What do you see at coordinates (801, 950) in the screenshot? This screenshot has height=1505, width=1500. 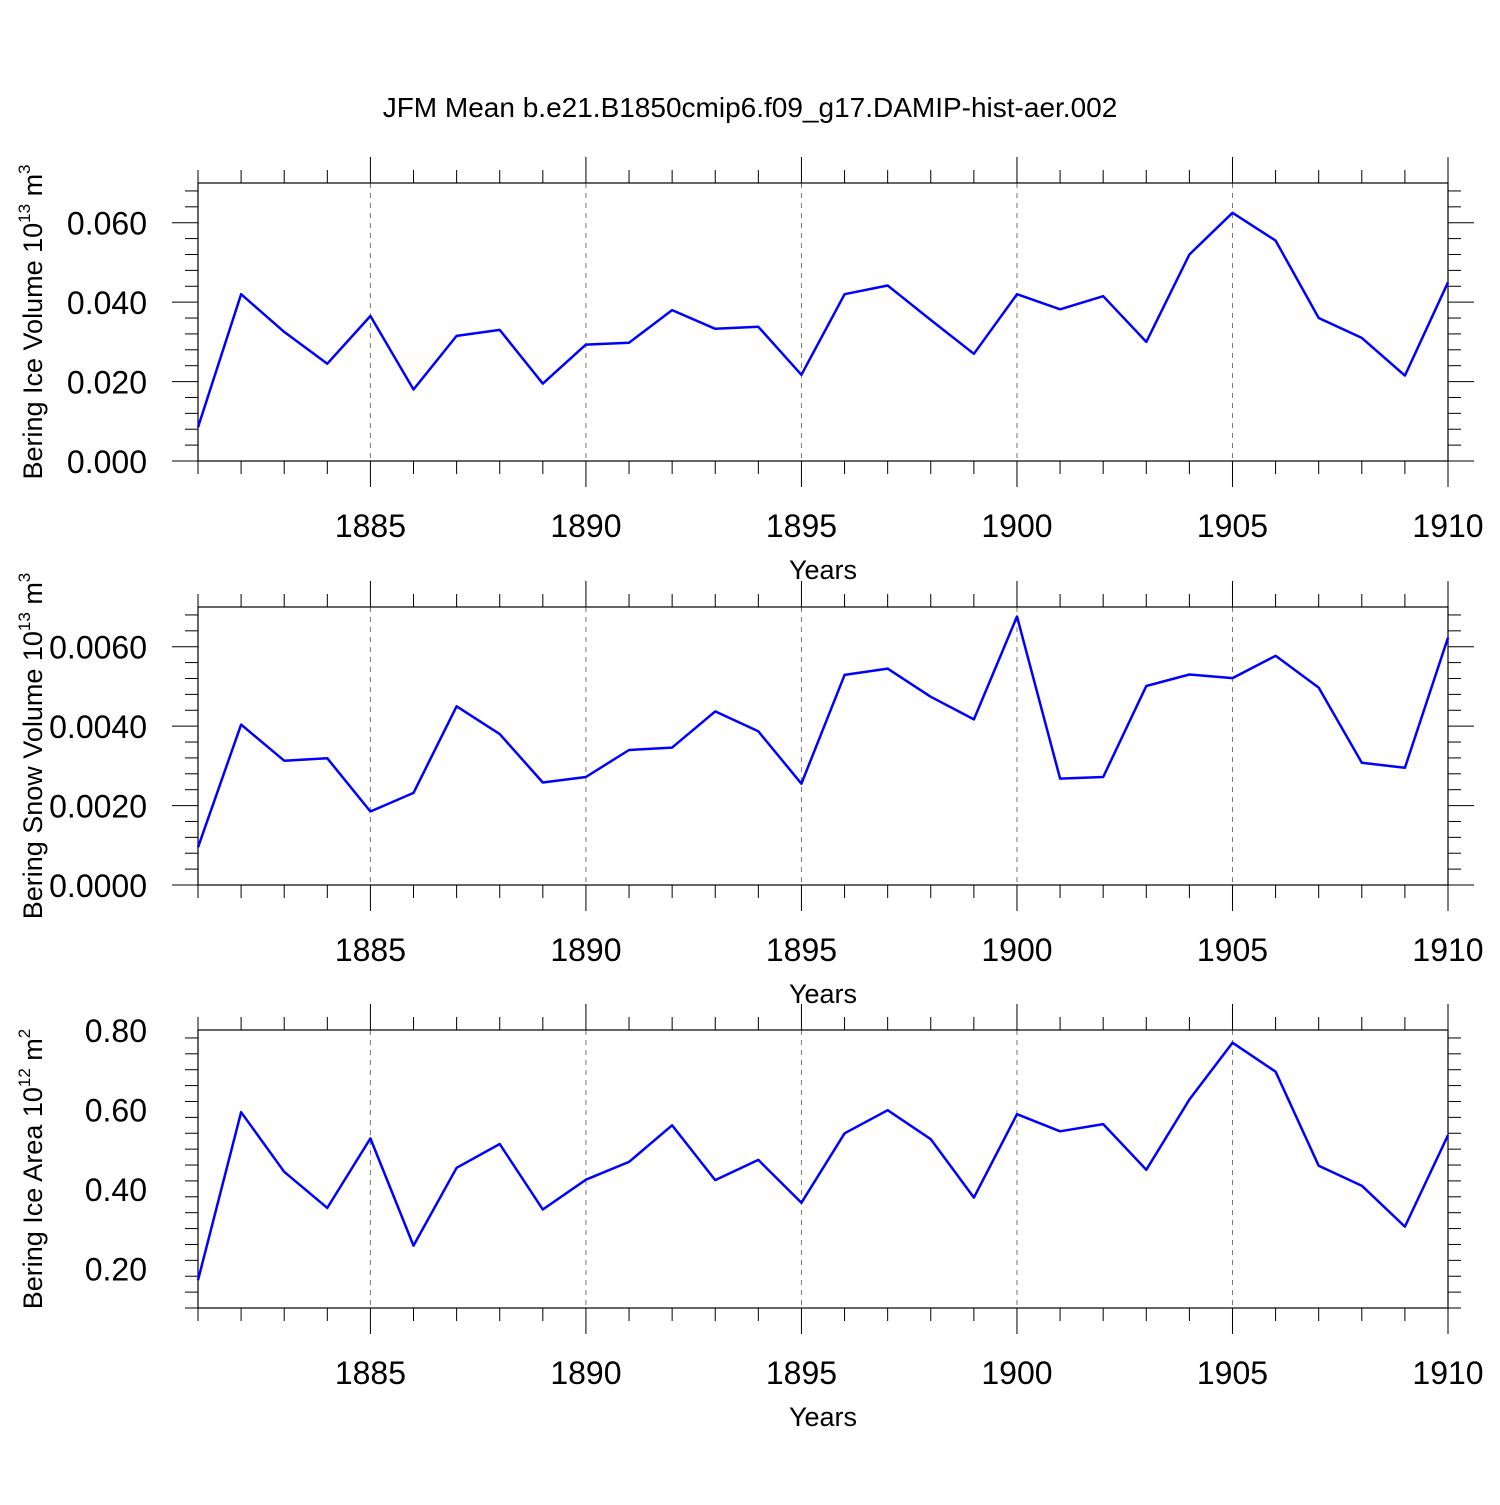 I see `chart-2-x-tick-label: 1895` at bounding box center [801, 950].